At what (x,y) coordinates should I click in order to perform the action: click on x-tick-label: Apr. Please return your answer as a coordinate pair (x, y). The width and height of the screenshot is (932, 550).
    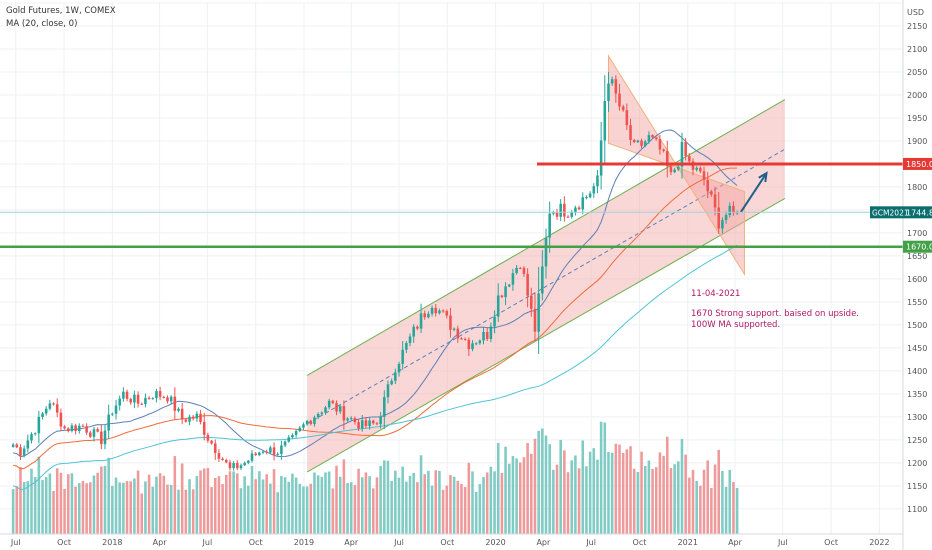
    Looking at the image, I should click on (160, 542).